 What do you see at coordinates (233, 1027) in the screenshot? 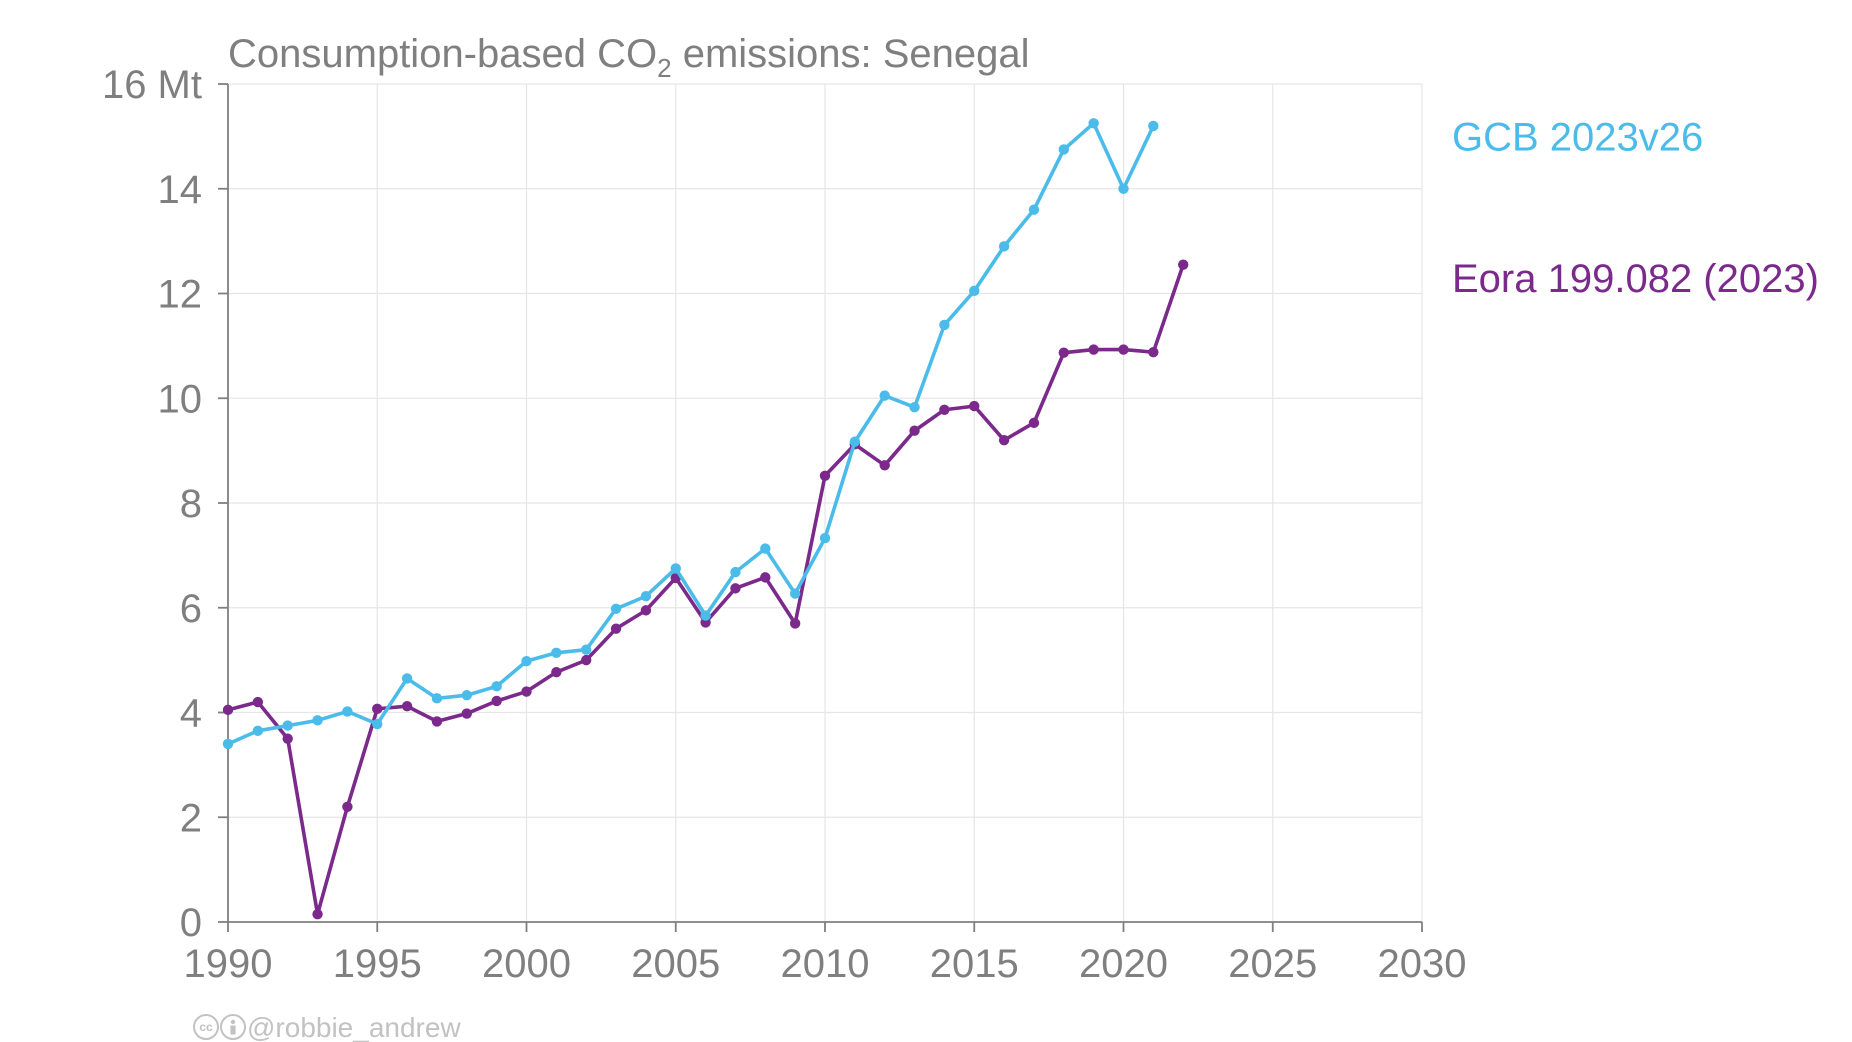
I see `by-icon` at bounding box center [233, 1027].